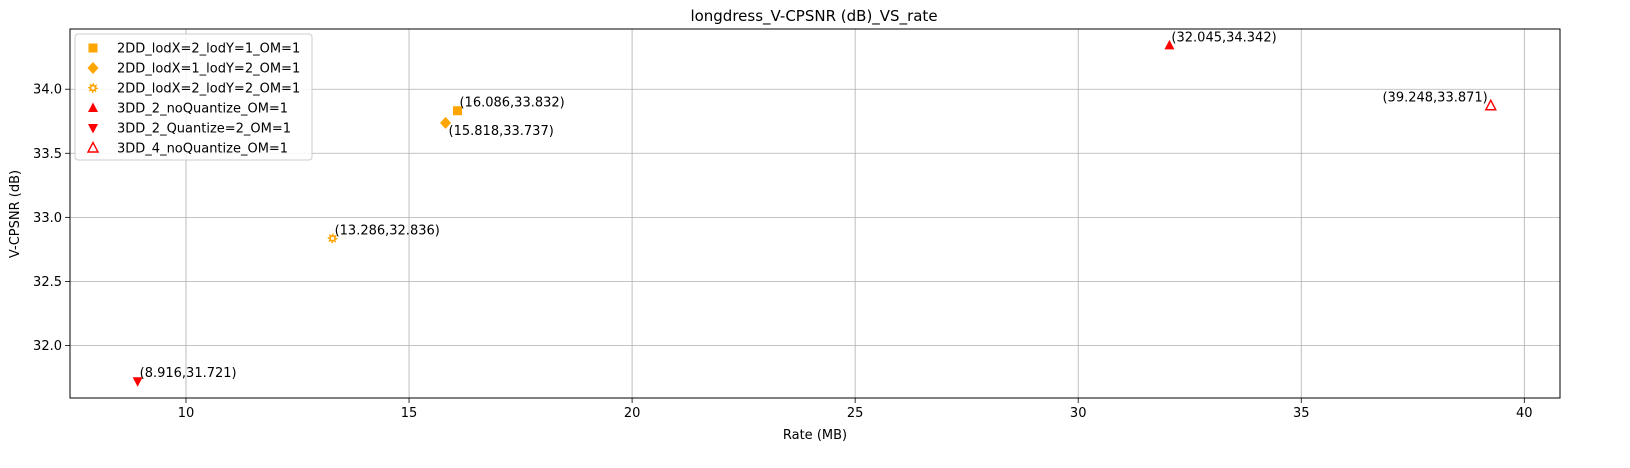  What do you see at coordinates (632, 413) in the screenshot?
I see `x-tick-label: 20` at bounding box center [632, 413].